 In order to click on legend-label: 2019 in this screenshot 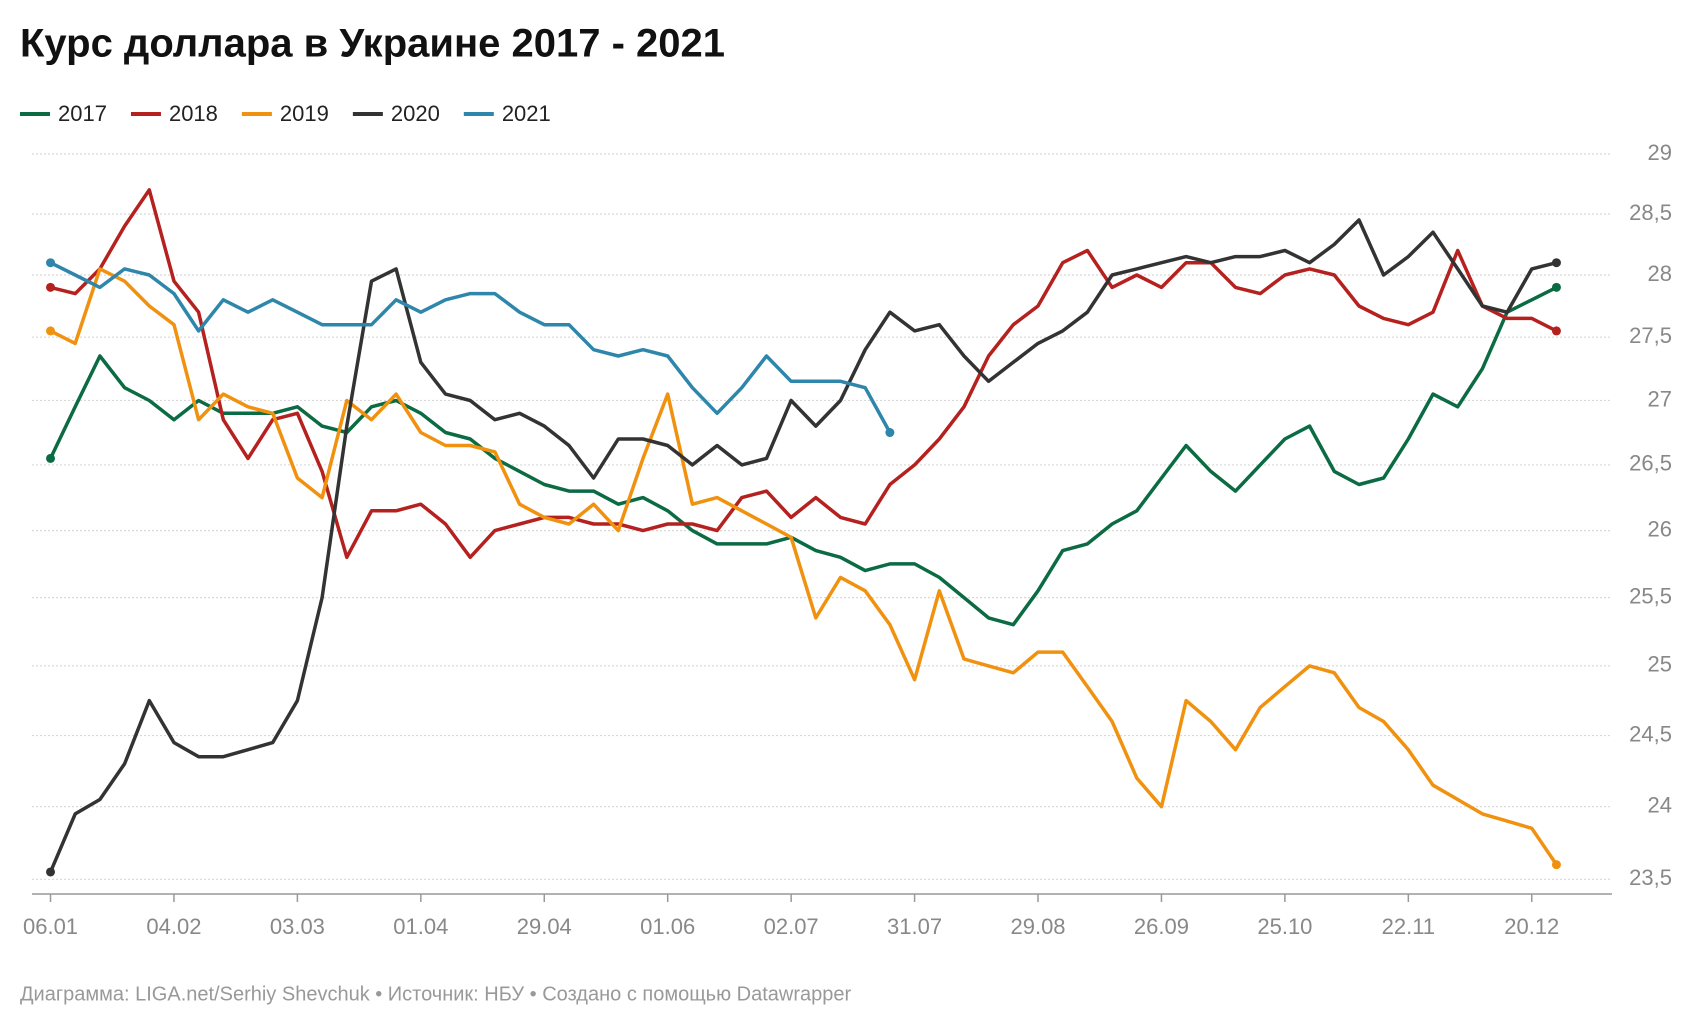, I will do `click(304, 113)`.